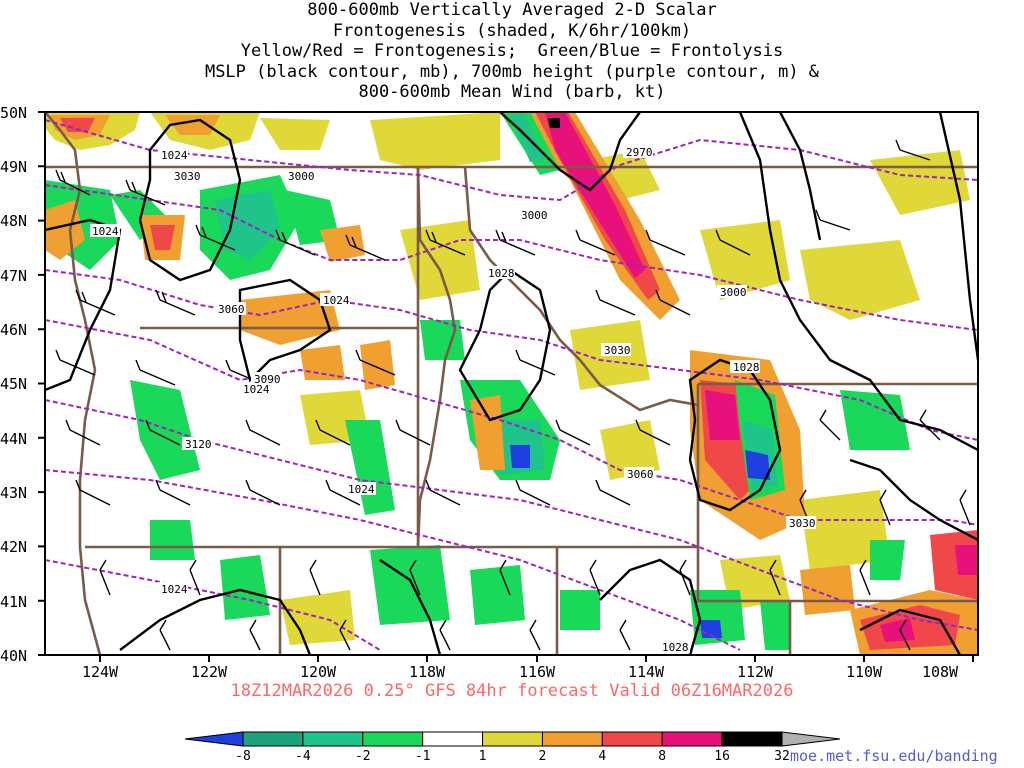 Image resolution: width=1024 pixels, height=768 pixels. What do you see at coordinates (512, 747) in the screenshot?
I see `colorbar: -8 -4 -2 -1 1 2 4 8 16 32` at bounding box center [512, 747].